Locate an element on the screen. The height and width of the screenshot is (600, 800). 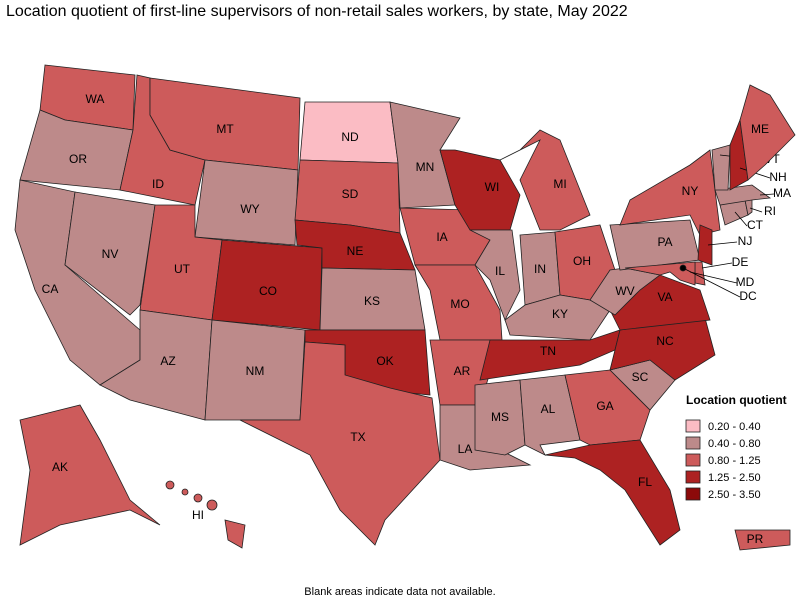
state-label: OH is located at coordinates (582, 261).